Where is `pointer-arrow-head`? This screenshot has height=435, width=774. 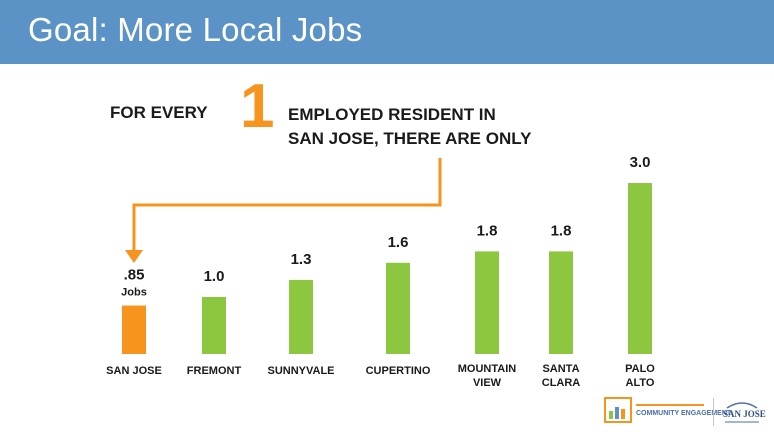 pointer-arrow-head is located at coordinates (134, 256).